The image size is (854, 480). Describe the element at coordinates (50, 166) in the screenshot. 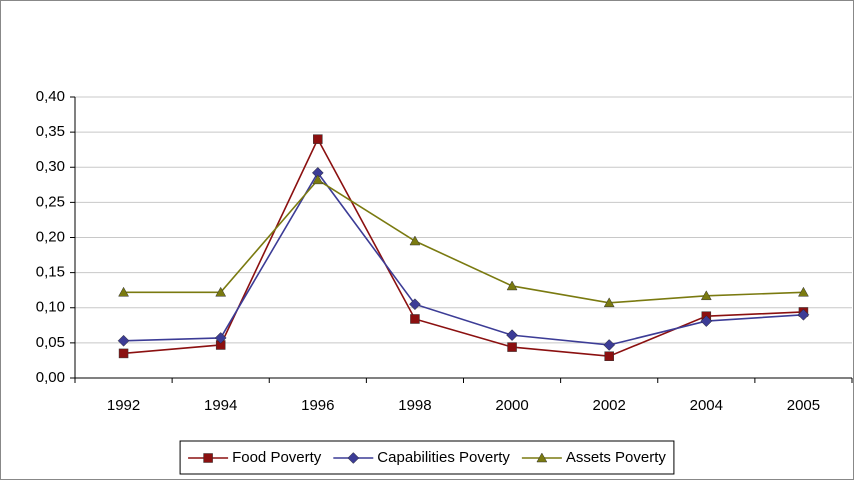

I see `y-tick-label: 0,30` at that location.